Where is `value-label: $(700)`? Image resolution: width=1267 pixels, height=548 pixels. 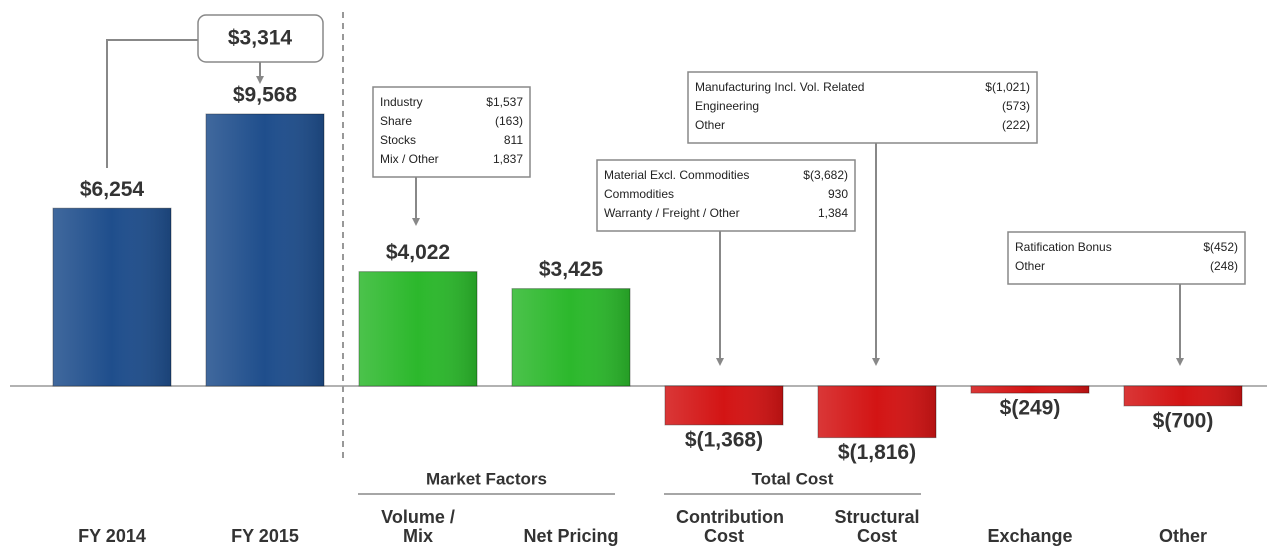
value-label: $(700) is located at coordinates (1183, 420).